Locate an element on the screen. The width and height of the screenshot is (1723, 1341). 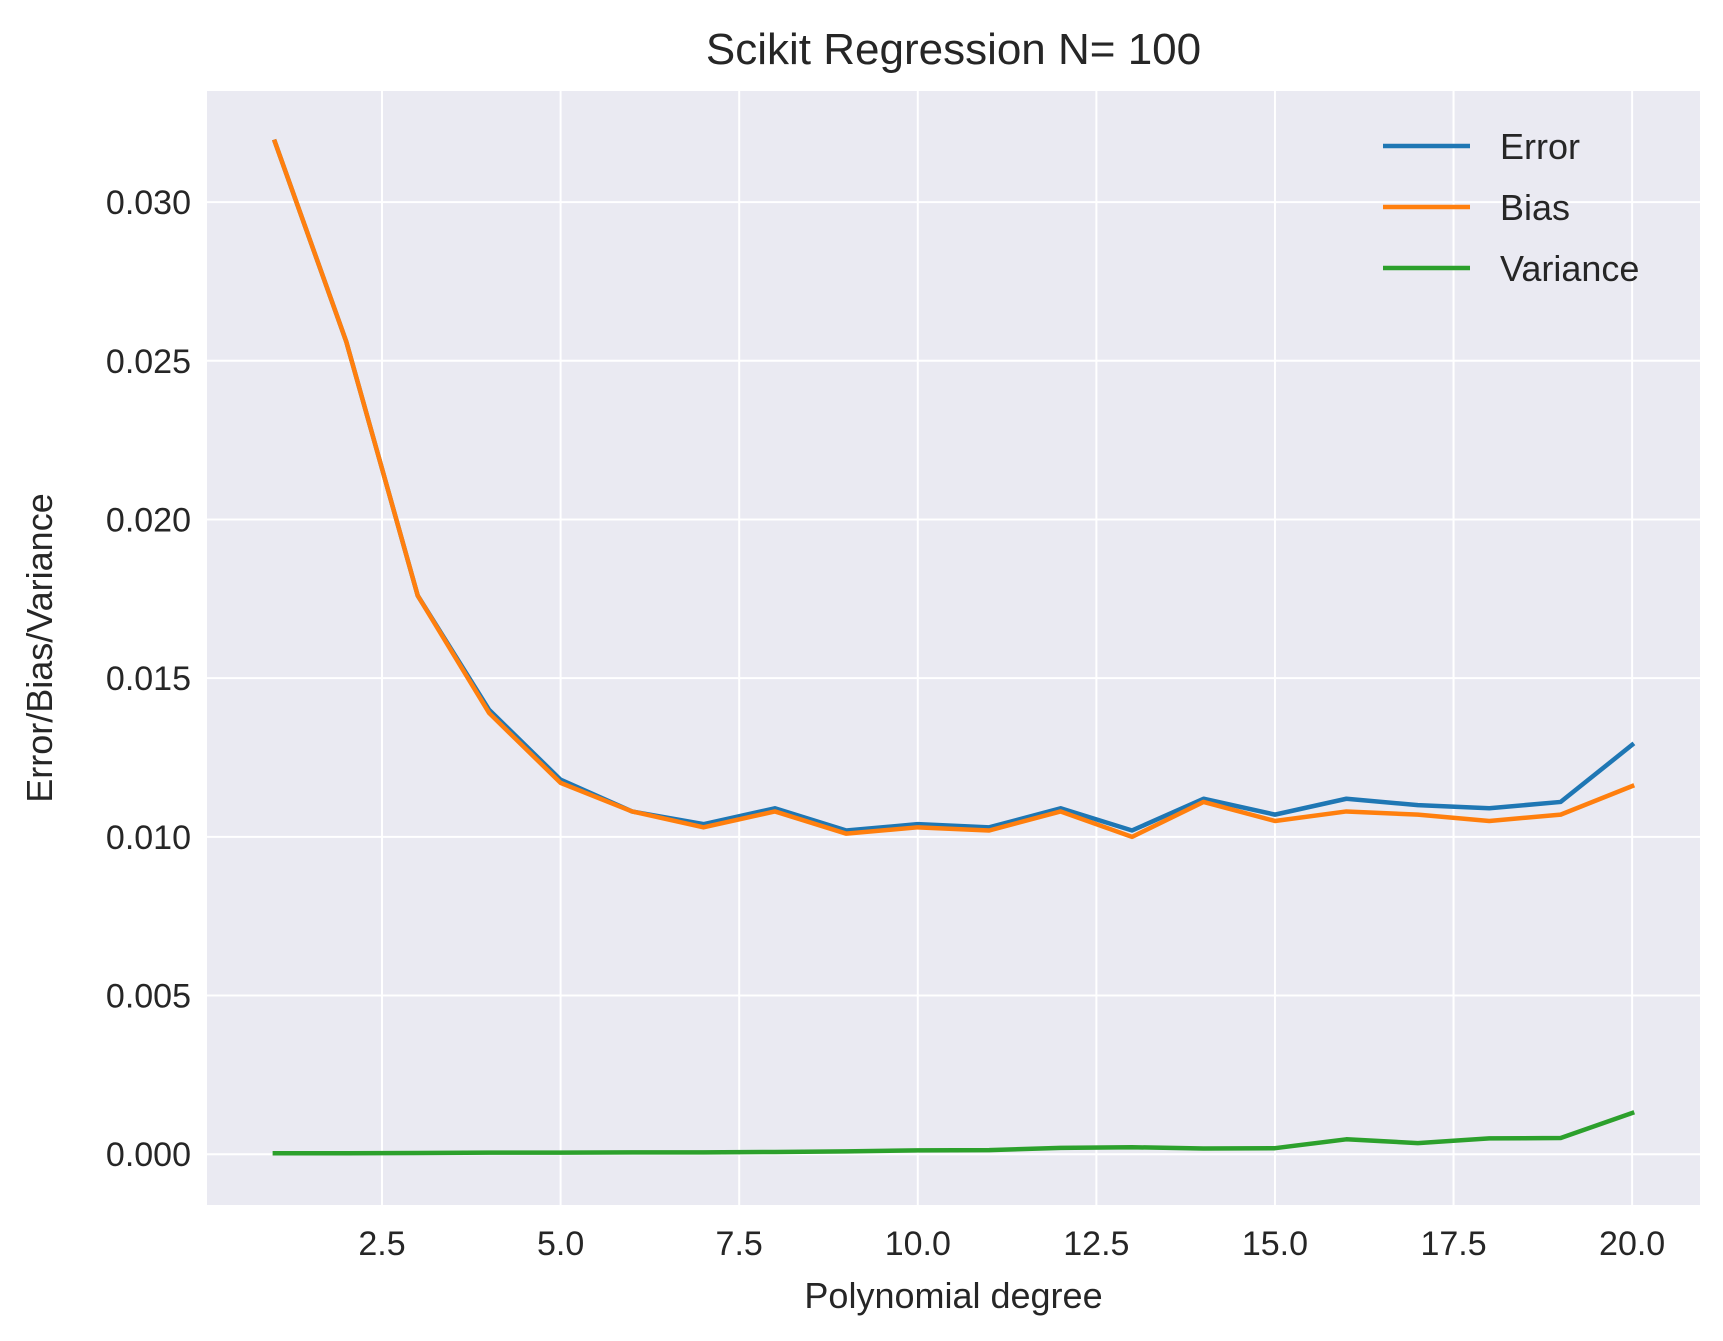
legend-label-variance: Variance is located at coordinates (1569, 268).